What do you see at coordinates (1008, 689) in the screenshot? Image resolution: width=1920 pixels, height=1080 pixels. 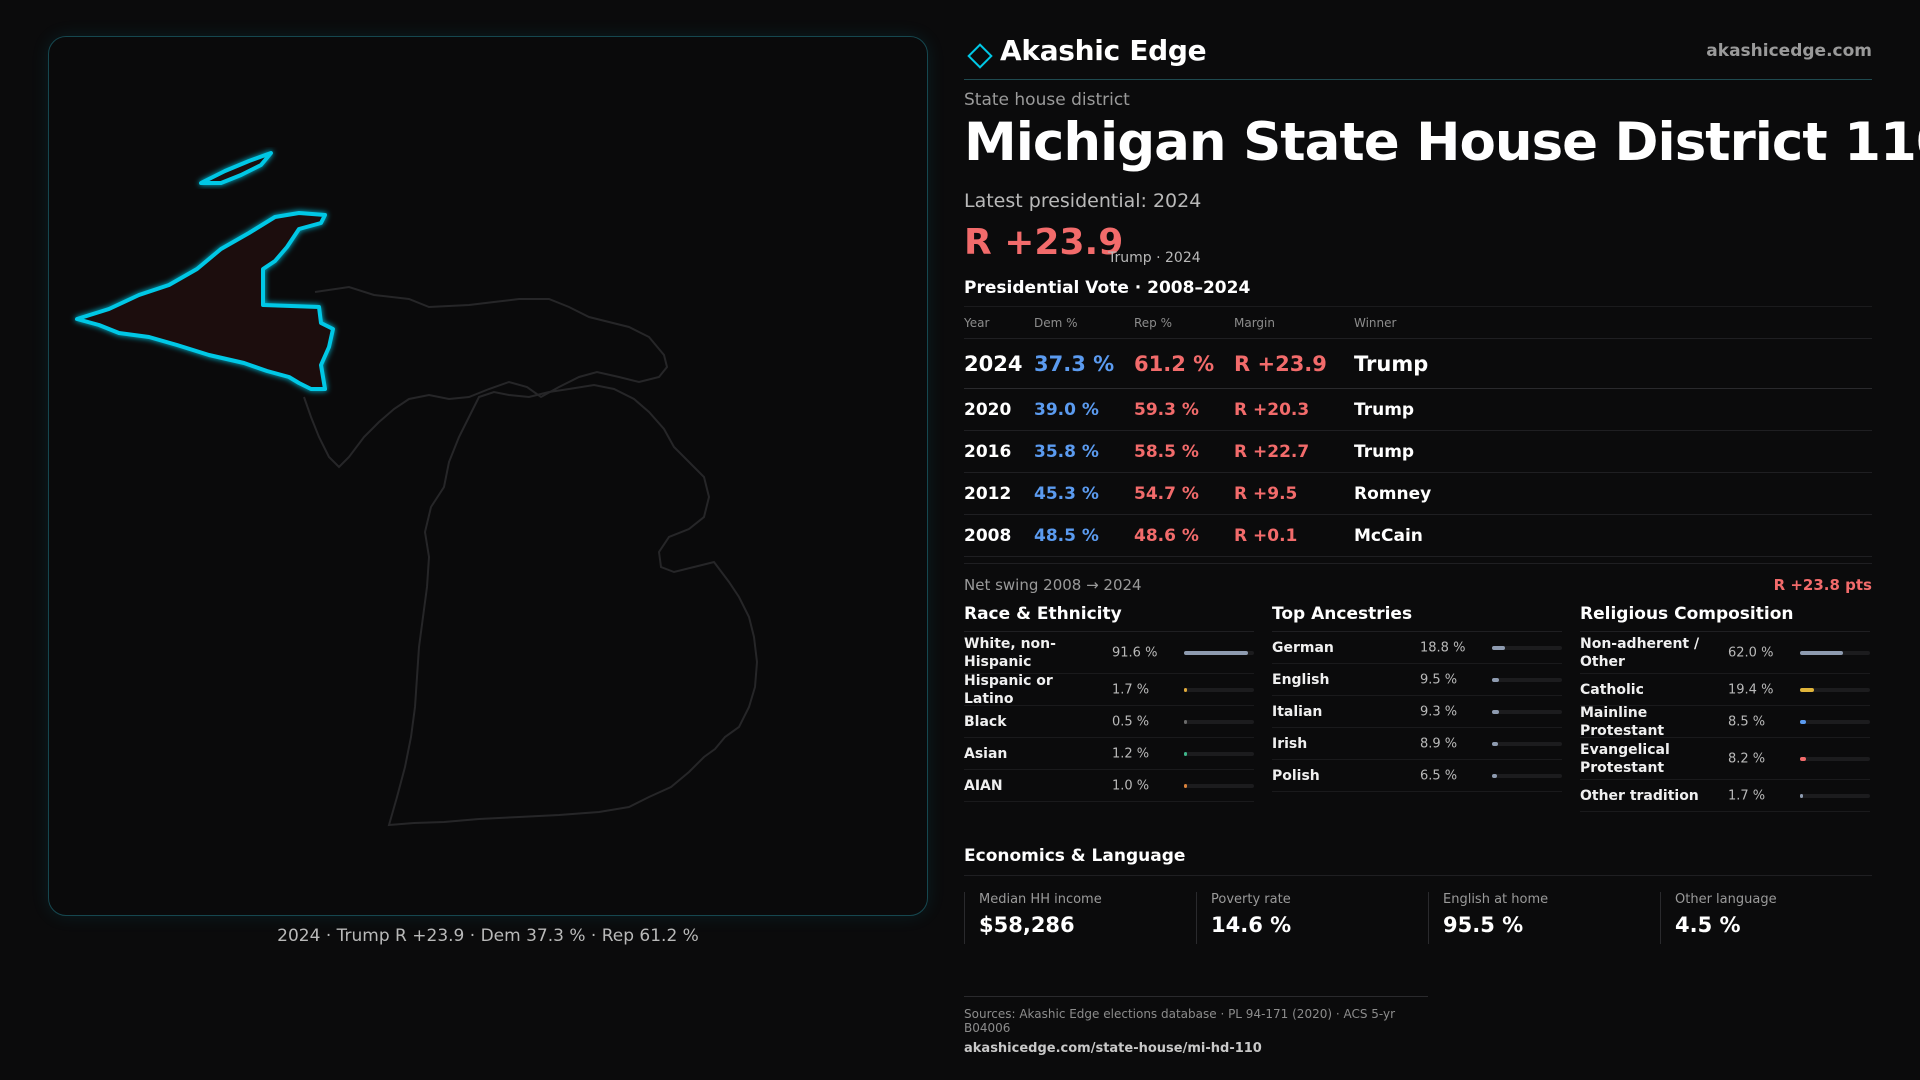 I see `item-label: Hispanic or Latino` at bounding box center [1008, 689].